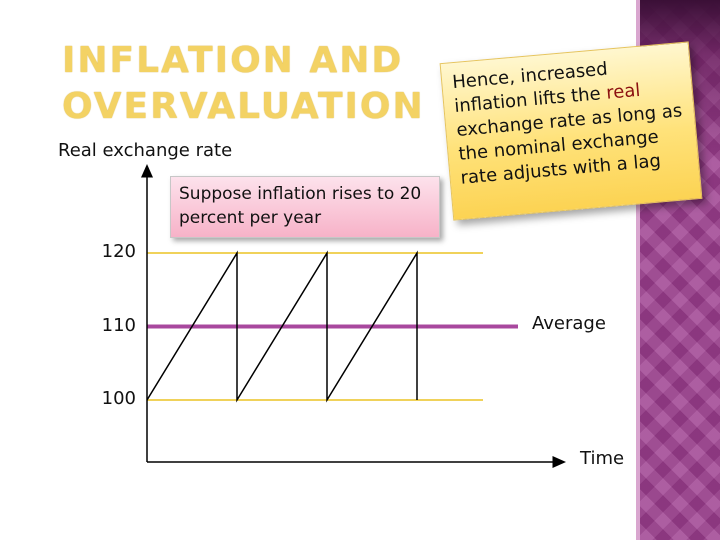 The height and width of the screenshot is (540, 720). I want to click on x-axis-label: Time, so click(602, 458).